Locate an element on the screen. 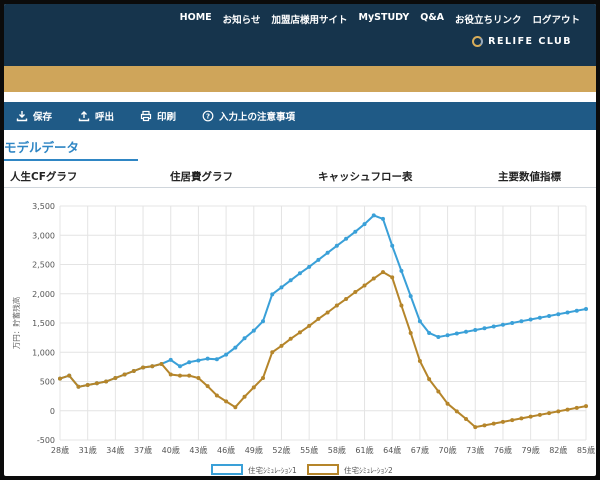 The width and height of the screenshot is (600, 480). nav-logout-link: ログアウト is located at coordinates (556, 20).